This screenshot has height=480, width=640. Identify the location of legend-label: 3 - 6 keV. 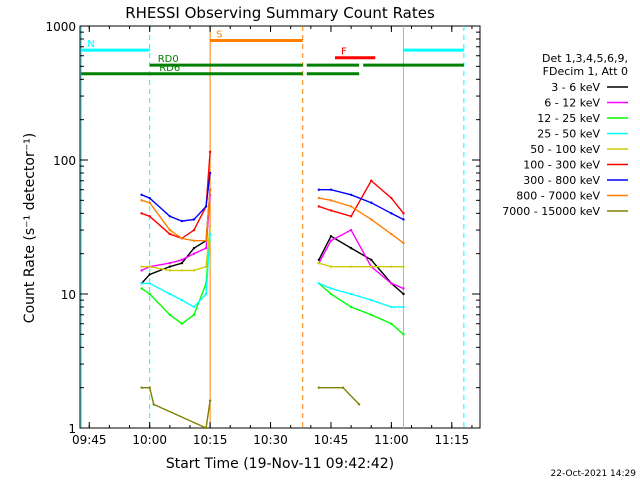
(575, 87).